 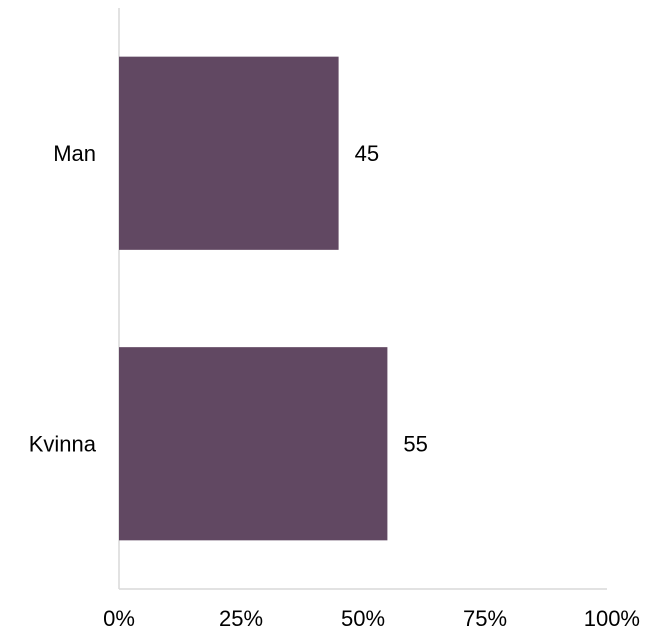 I want to click on category-label-kvinna: Kvinna, so click(x=63, y=443).